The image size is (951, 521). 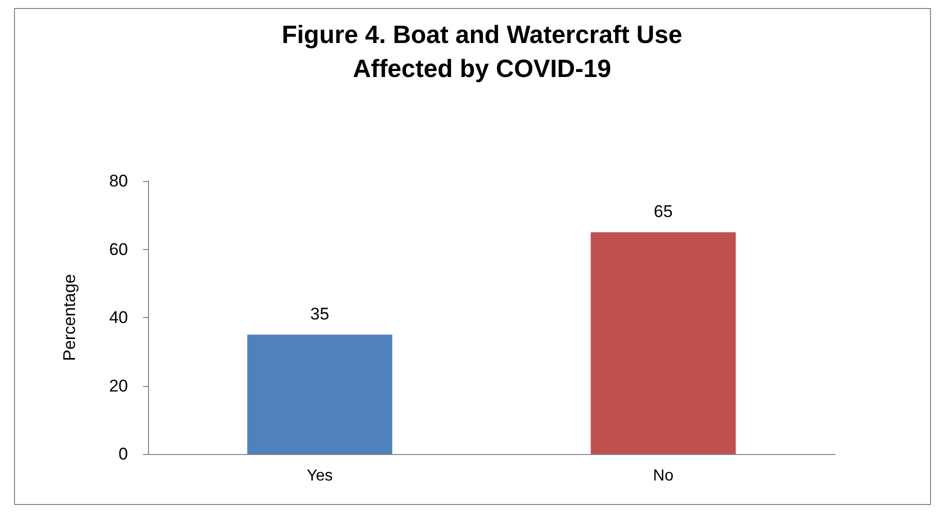 What do you see at coordinates (319, 476) in the screenshot?
I see `x-tick-label: Yes` at bounding box center [319, 476].